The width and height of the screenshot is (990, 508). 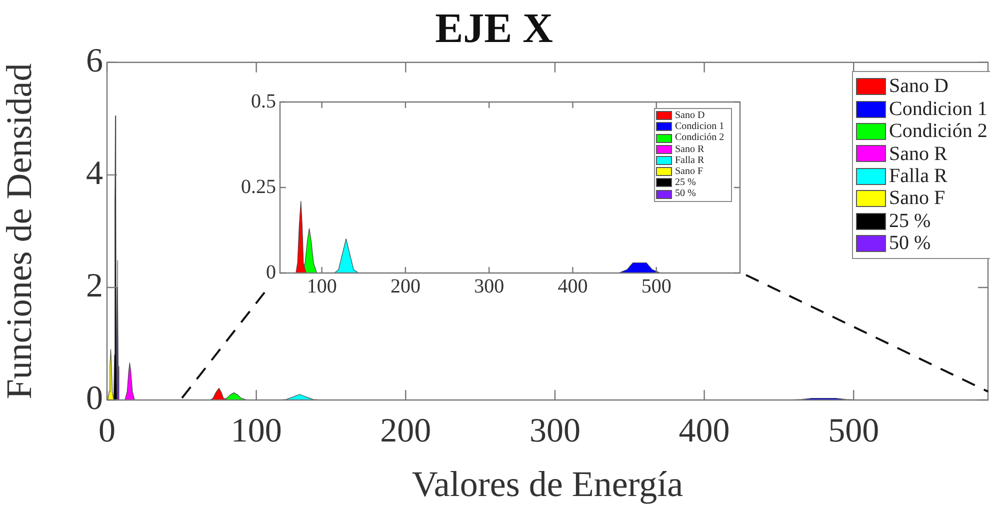 I want to click on y-tick-label: 0.5, so click(x=263, y=101).